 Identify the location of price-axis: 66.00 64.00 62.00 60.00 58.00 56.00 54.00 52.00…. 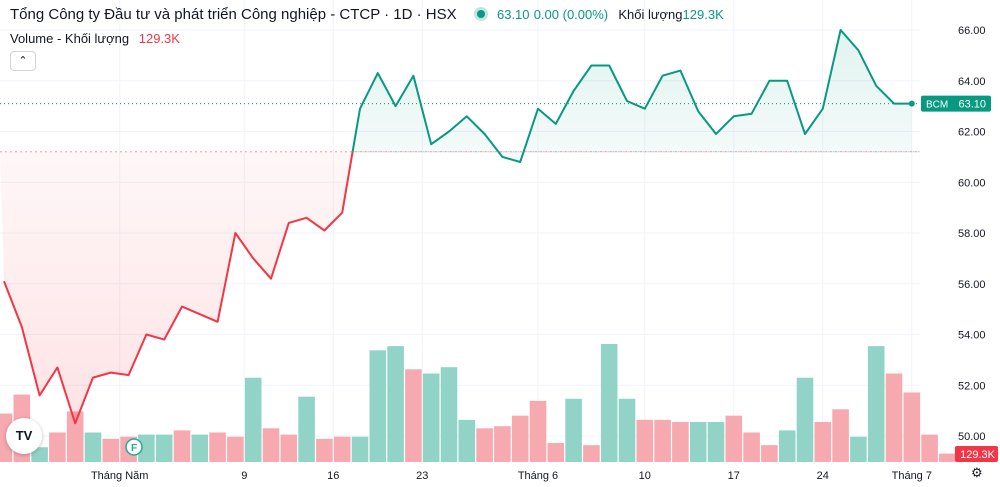
(972, 234).